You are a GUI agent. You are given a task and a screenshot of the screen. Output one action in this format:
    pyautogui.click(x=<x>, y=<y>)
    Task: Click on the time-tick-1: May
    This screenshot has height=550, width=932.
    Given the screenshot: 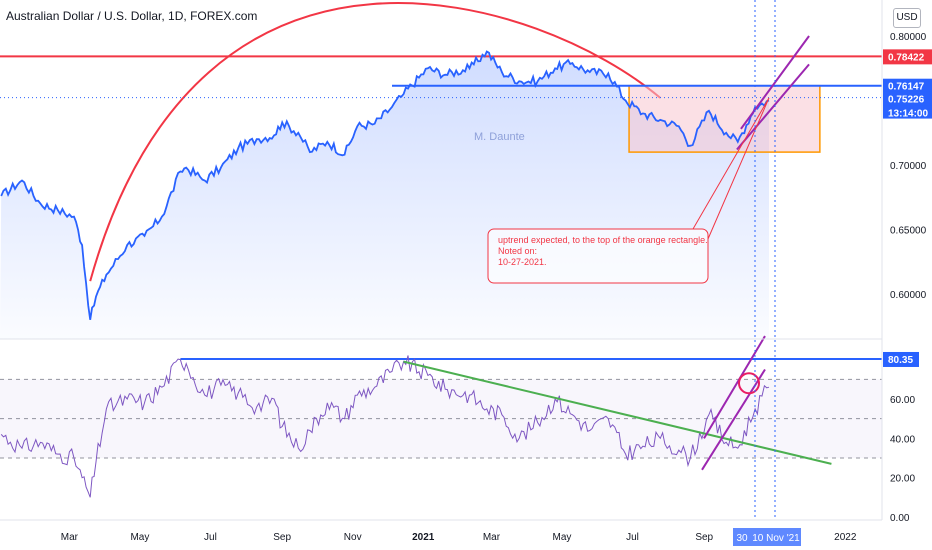 What is the action you would take?
    pyautogui.click(x=139, y=537)
    